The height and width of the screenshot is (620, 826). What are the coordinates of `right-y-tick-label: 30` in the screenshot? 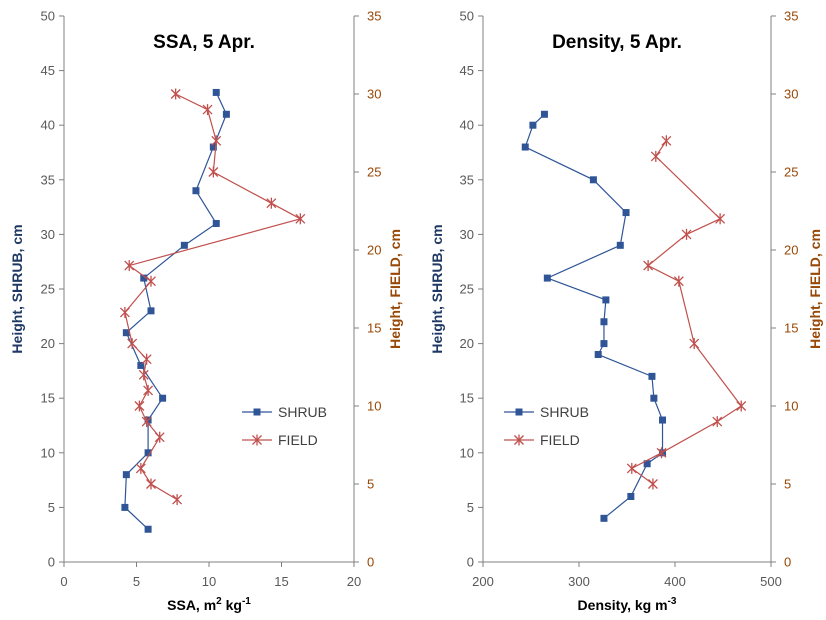 It's located at (791, 94).